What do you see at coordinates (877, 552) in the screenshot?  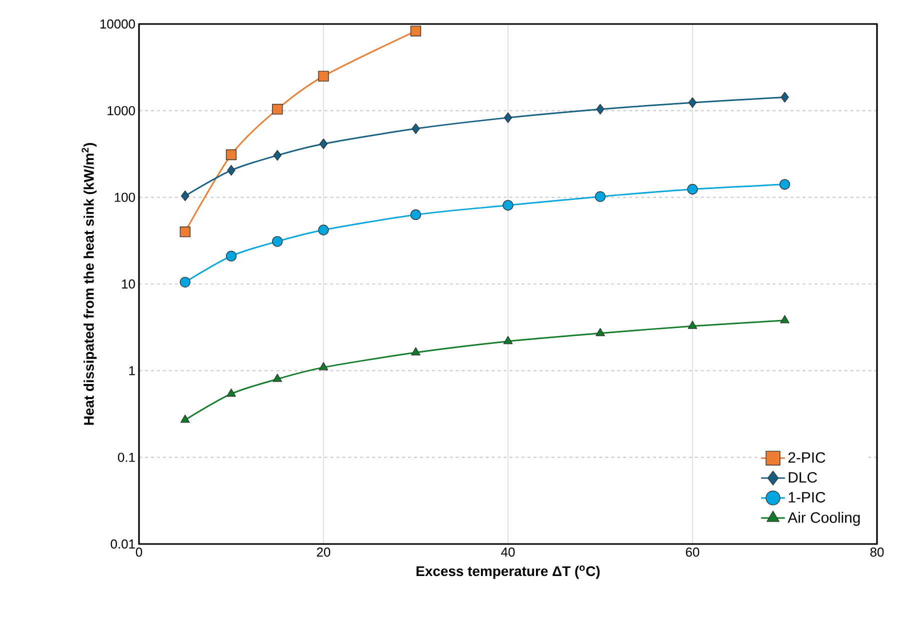 I see `x-tick-label: 80` at bounding box center [877, 552].